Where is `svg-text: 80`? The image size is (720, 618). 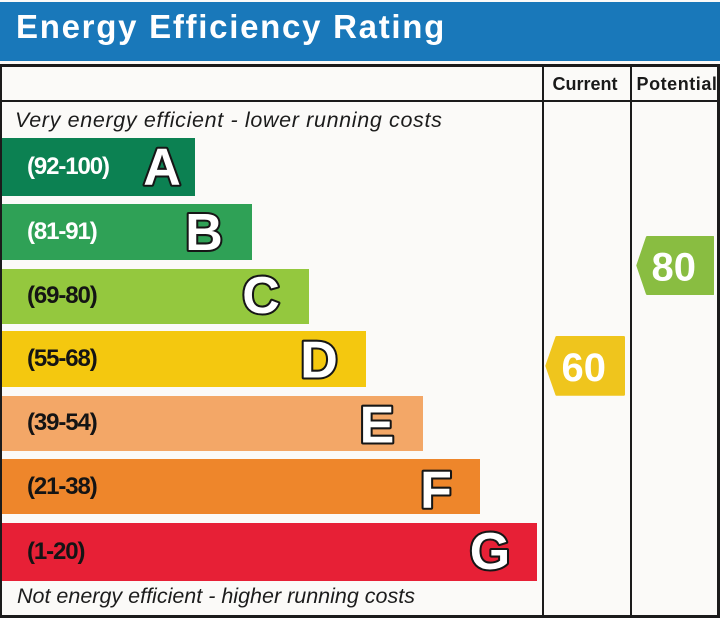 svg-text: 80 is located at coordinates (674, 268).